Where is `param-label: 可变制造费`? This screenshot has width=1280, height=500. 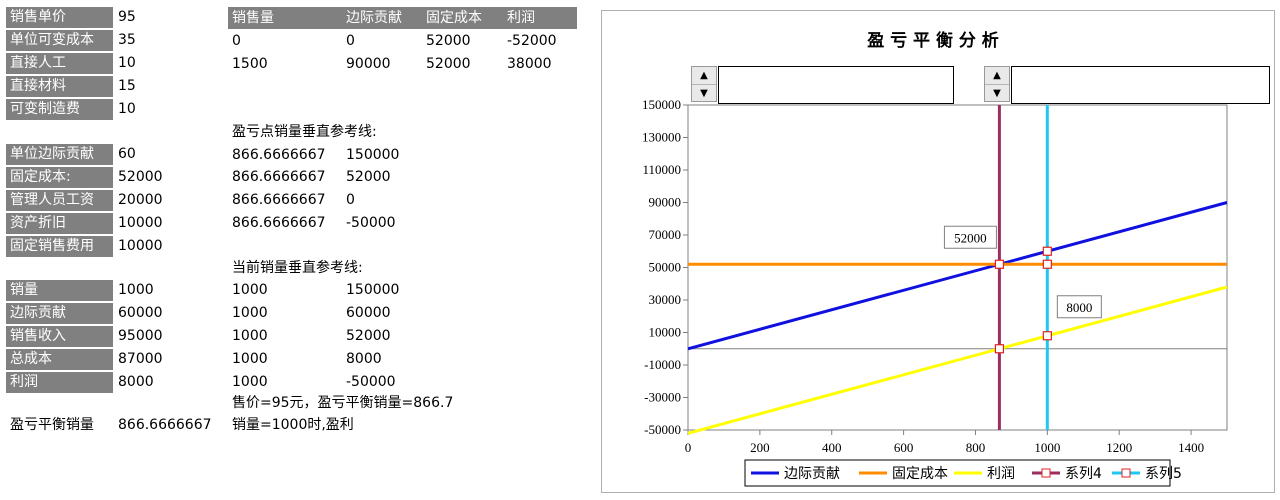 param-label: 可变制造费 is located at coordinates (59, 109).